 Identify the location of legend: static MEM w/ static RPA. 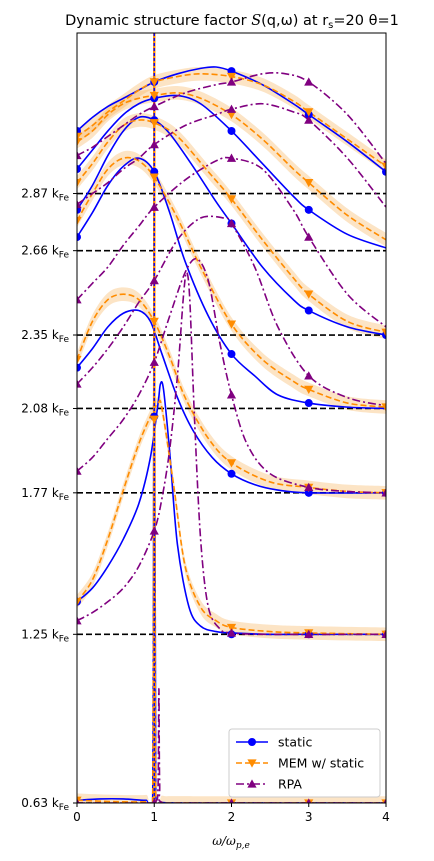
(304, 763).